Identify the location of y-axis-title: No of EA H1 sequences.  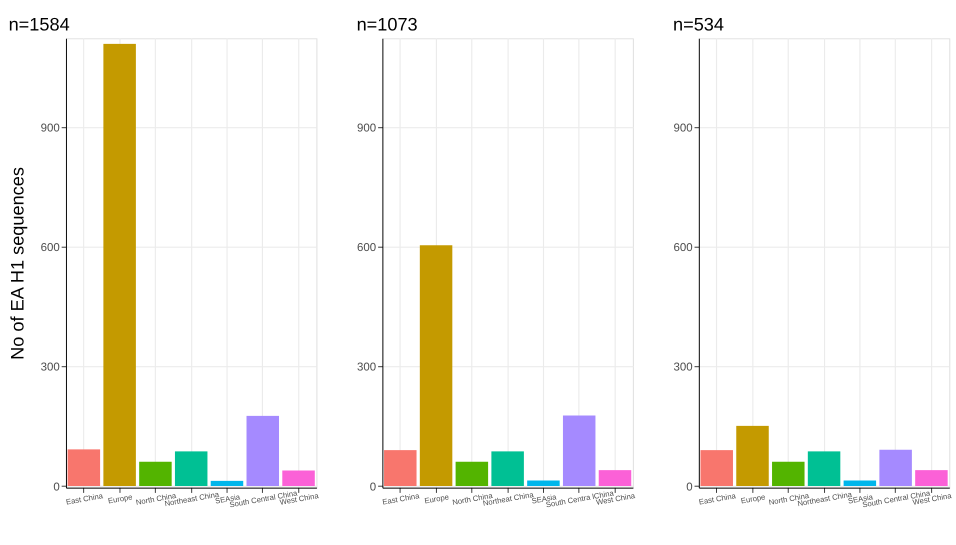
(17, 263).